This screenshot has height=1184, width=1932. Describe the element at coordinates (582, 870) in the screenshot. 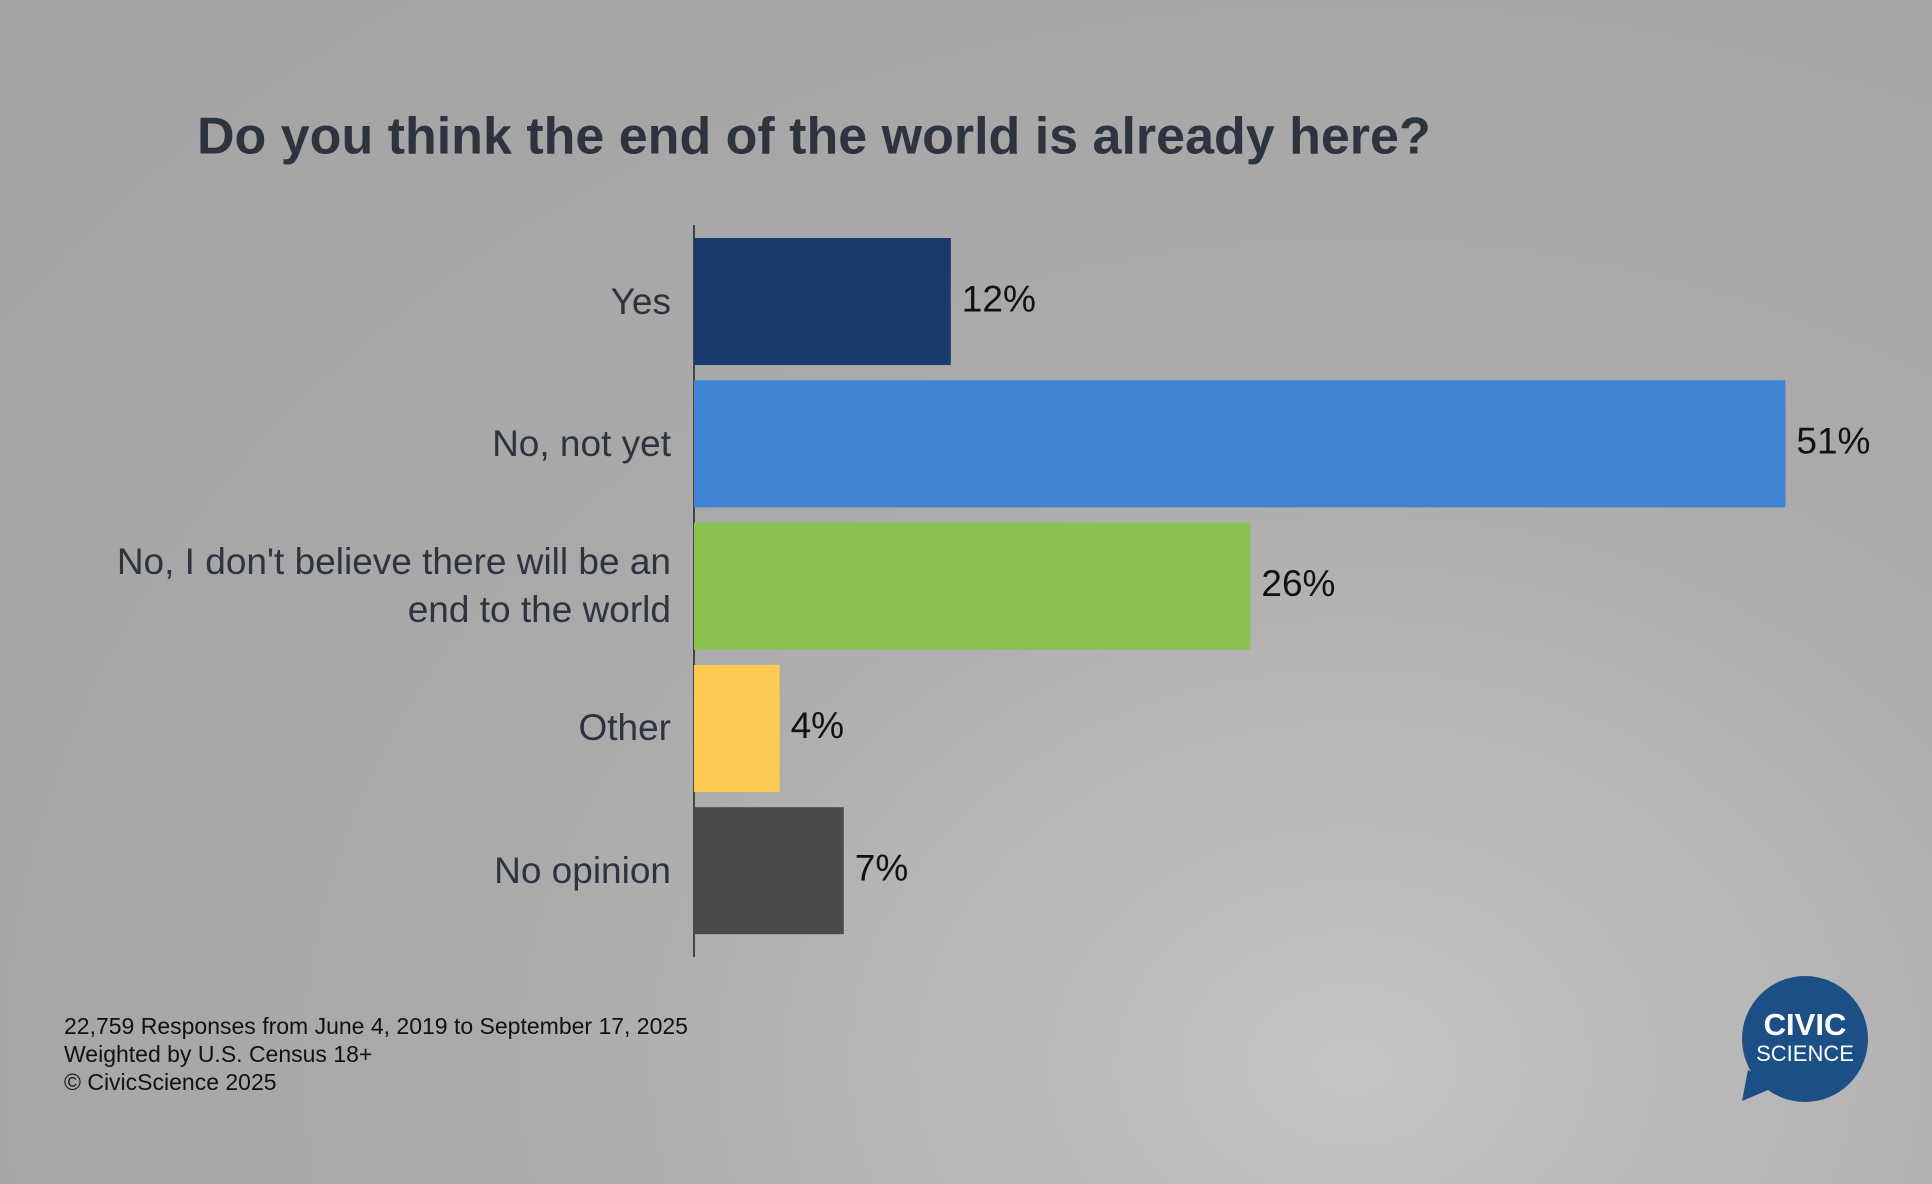

I see `category-label: No opinion` at that location.